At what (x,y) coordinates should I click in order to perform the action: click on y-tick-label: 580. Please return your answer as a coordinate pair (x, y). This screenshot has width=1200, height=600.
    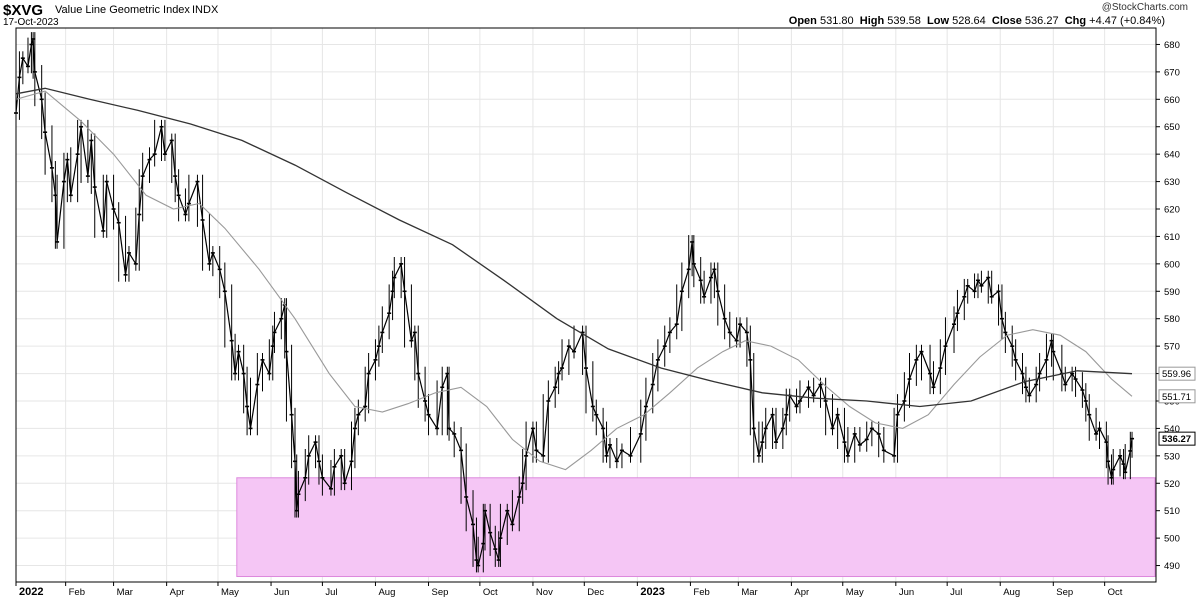
    Looking at the image, I should click on (1172, 319).